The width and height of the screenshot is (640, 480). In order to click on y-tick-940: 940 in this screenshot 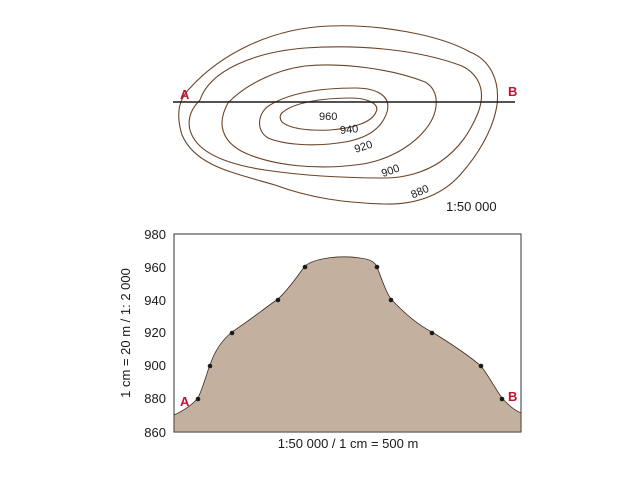, I will do `click(155, 300)`.